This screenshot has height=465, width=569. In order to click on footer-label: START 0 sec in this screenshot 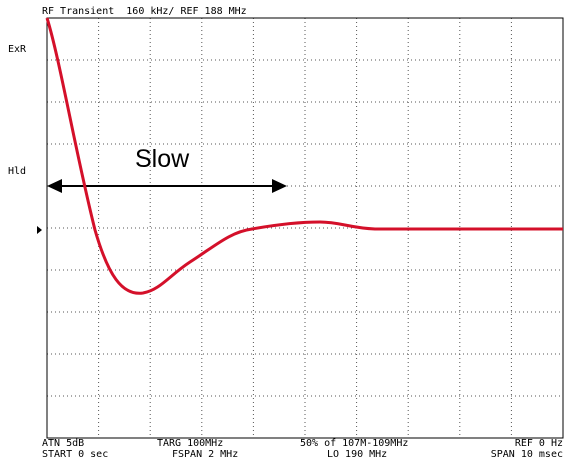, I will do `click(75, 454)`.